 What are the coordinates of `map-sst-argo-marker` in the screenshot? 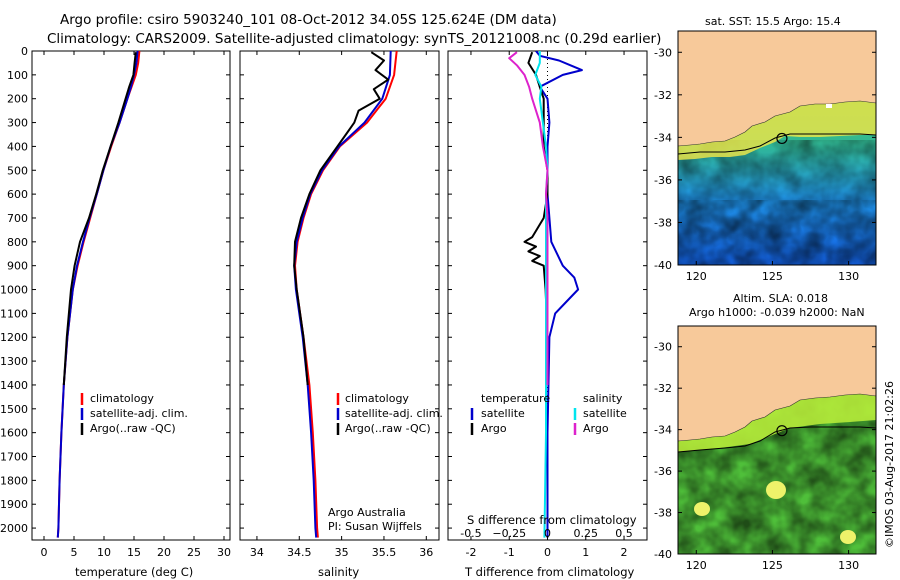 It's located at (782, 138).